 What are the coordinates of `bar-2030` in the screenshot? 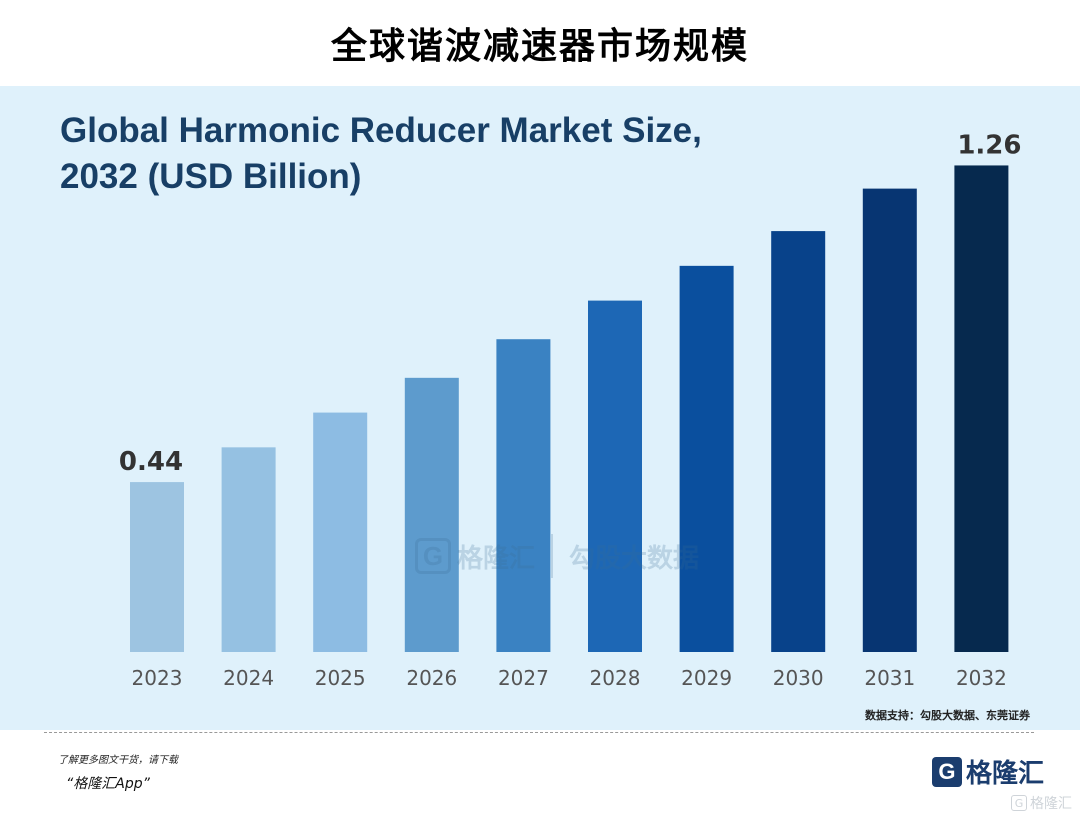 It's located at (798, 442).